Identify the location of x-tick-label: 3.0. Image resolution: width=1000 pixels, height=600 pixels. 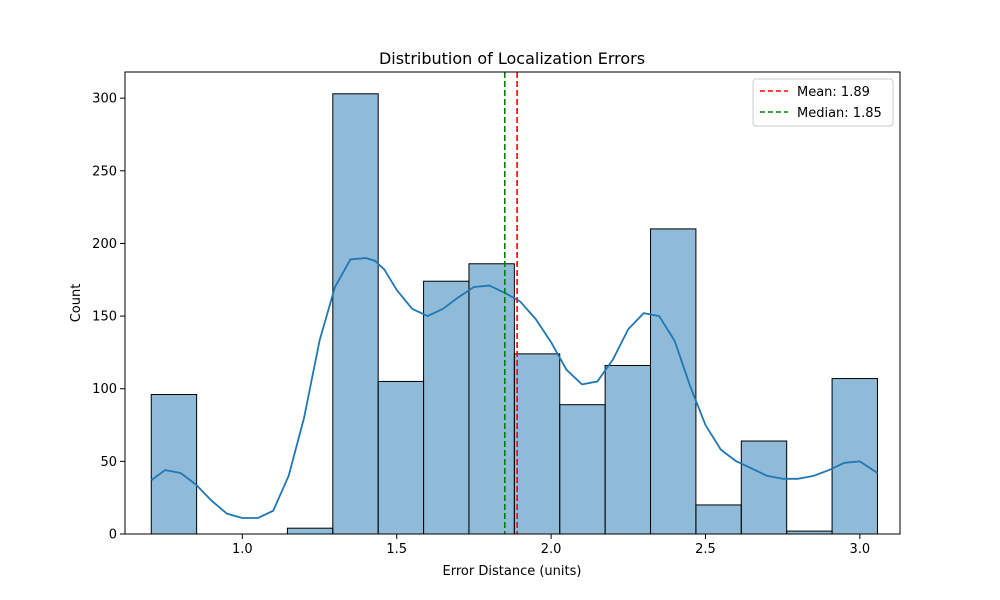
(860, 549).